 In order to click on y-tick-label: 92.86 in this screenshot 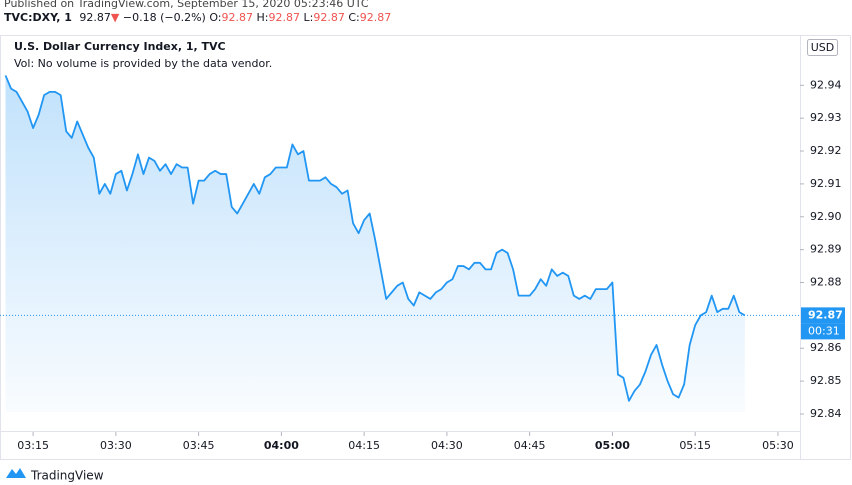, I will do `click(826, 347)`.